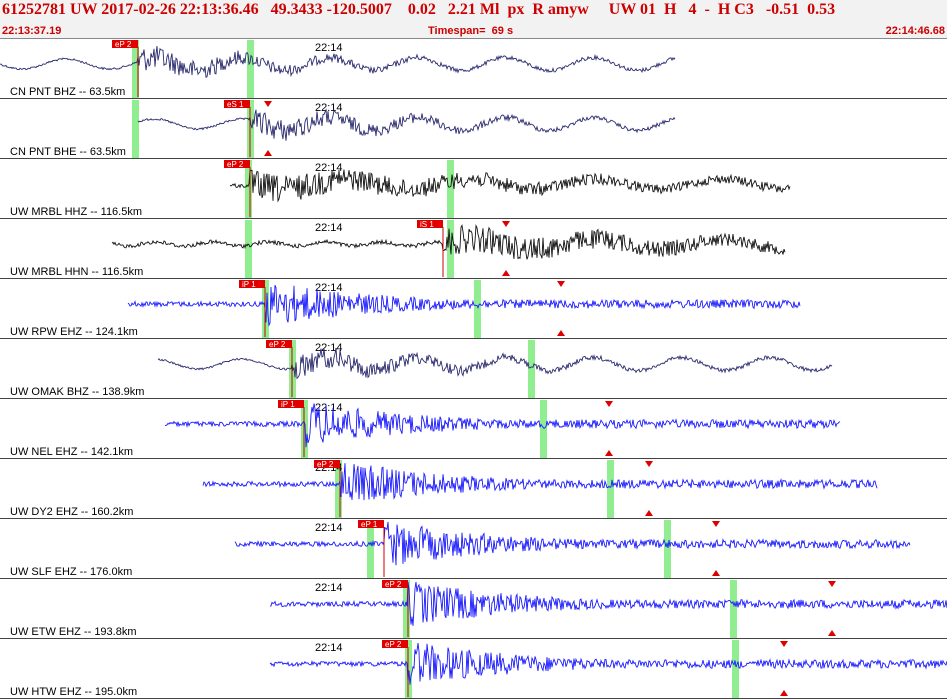 The height and width of the screenshot is (700, 947). What do you see at coordinates (68, 152) in the screenshot?
I see `station-label: CN PNT BHE -- 63.5km` at bounding box center [68, 152].